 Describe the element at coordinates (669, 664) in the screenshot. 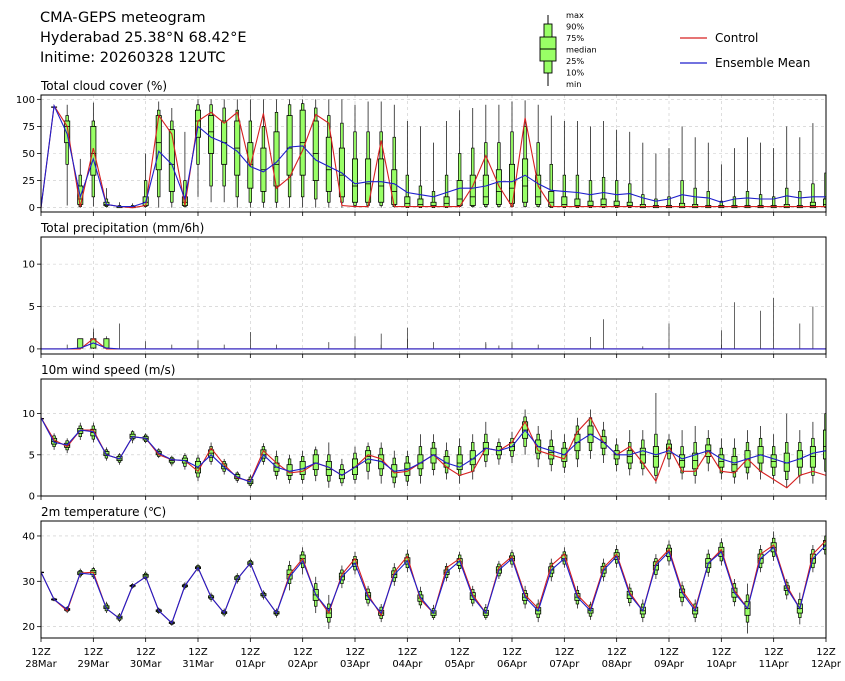

I see `x-tick-date-label: 09Apr` at that location.